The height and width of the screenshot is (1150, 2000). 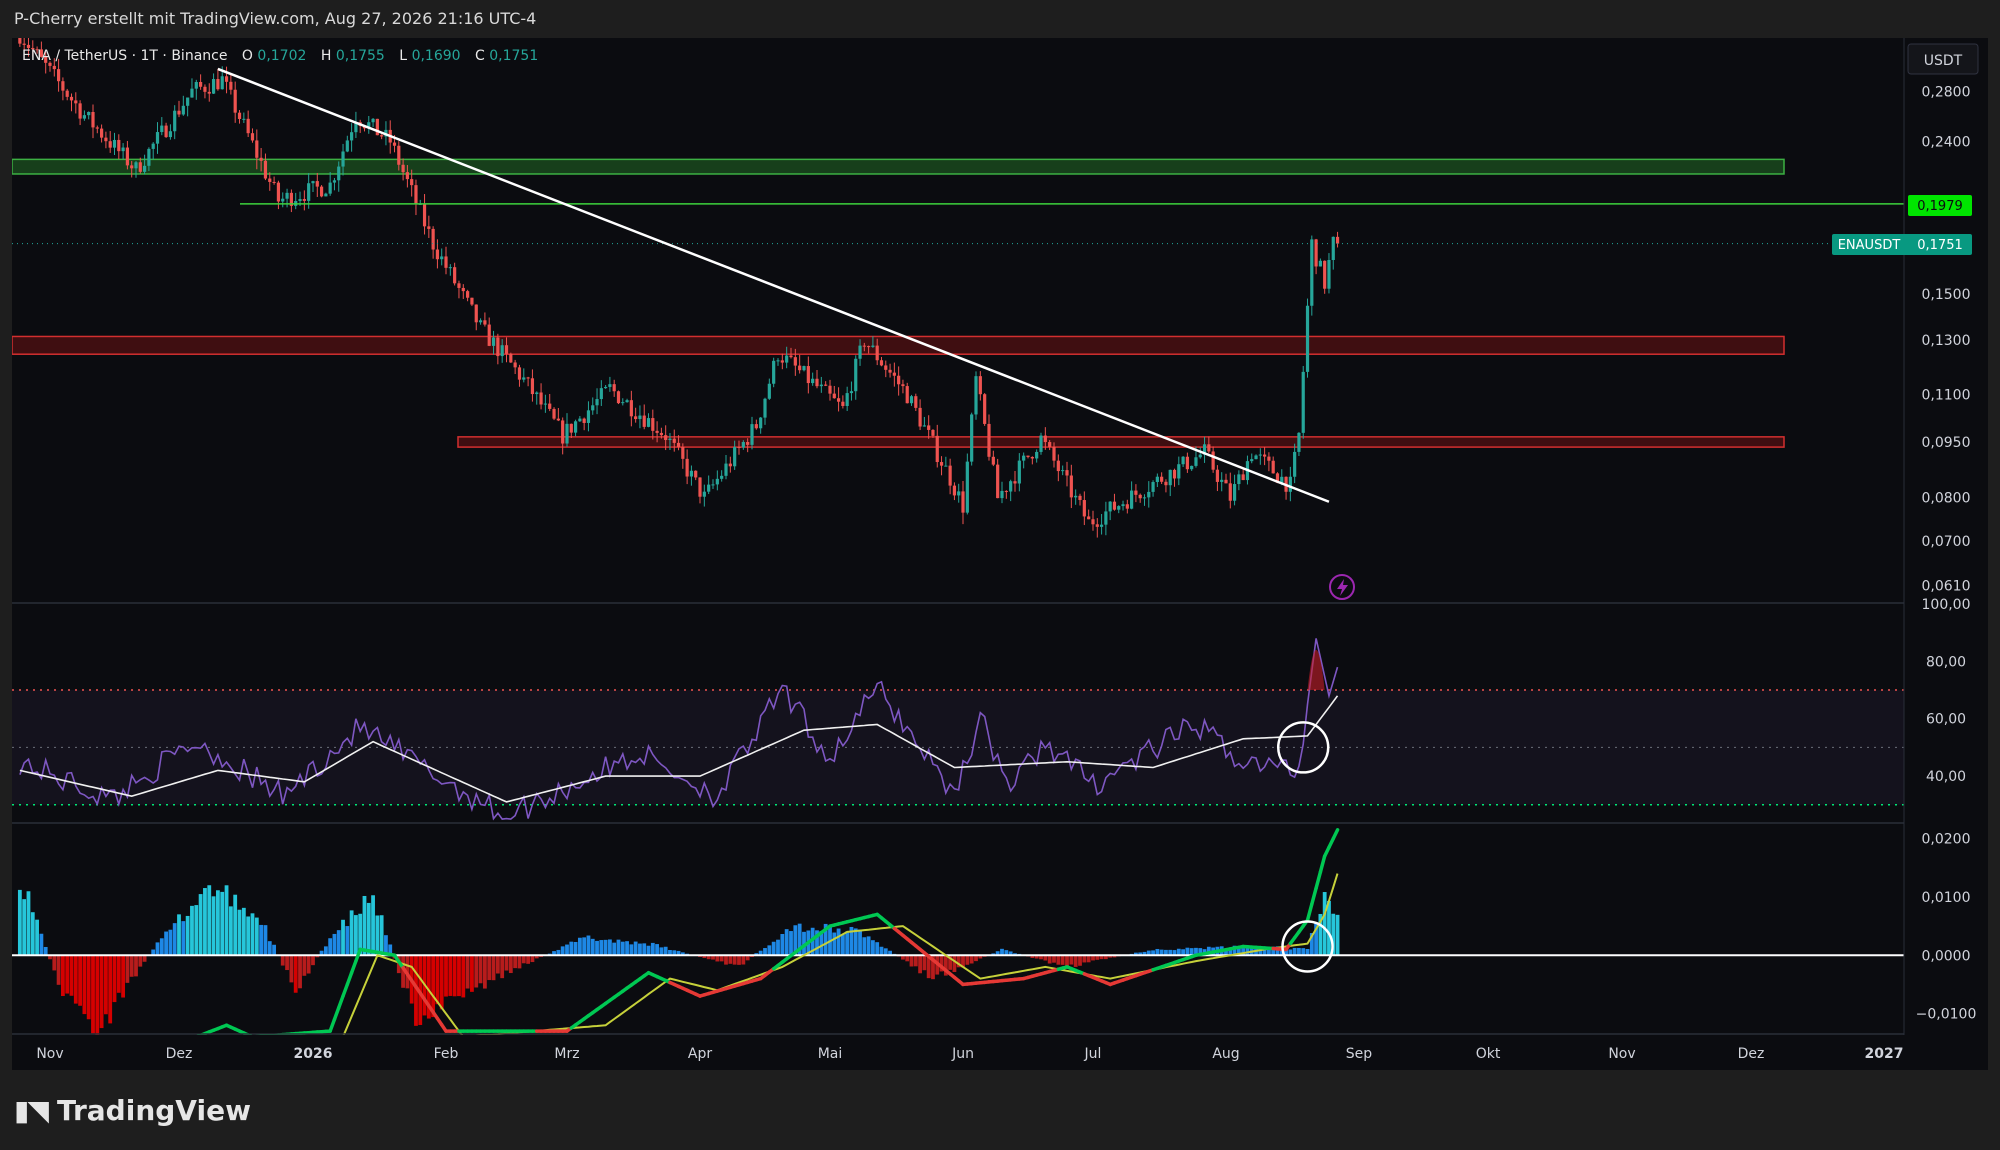 I want to click on level-price-badge, so click(x=1940, y=205).